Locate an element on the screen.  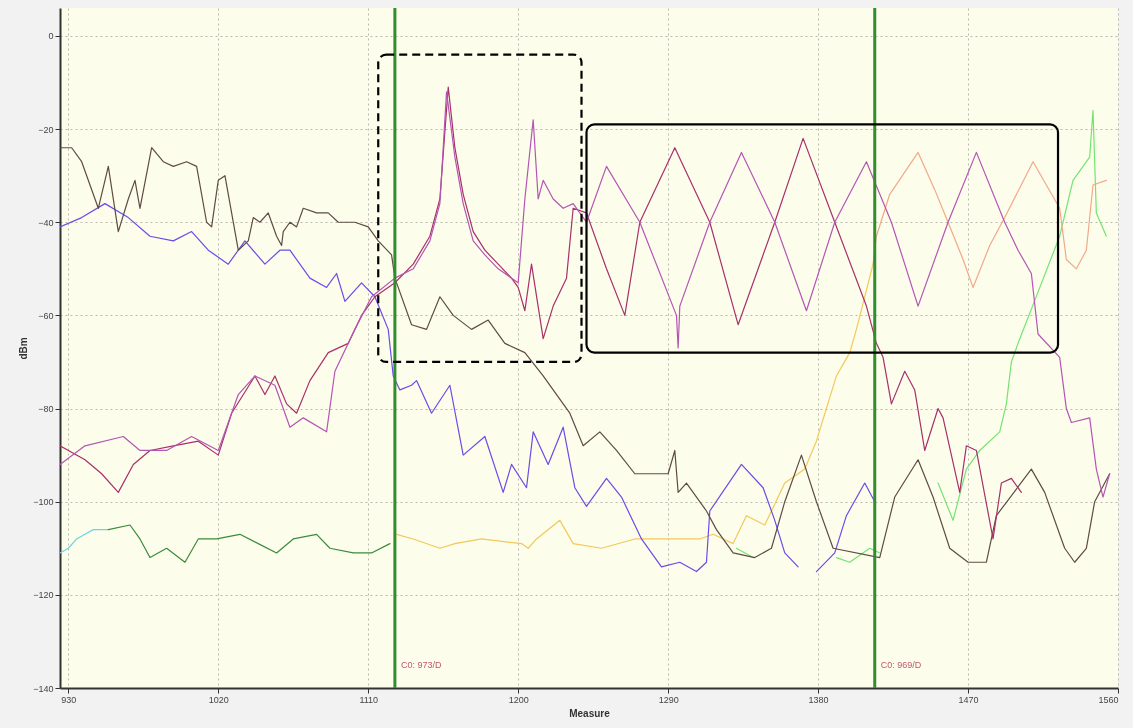
x-tick-label: 1200 is located at coordinates (518, 699).